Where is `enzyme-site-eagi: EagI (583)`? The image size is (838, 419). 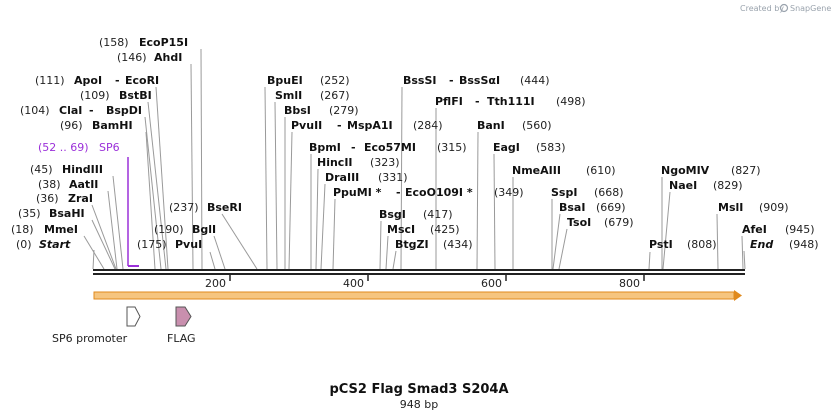 enzyme-site-eagi: EagI (583) is located at coordinates (529, 147).